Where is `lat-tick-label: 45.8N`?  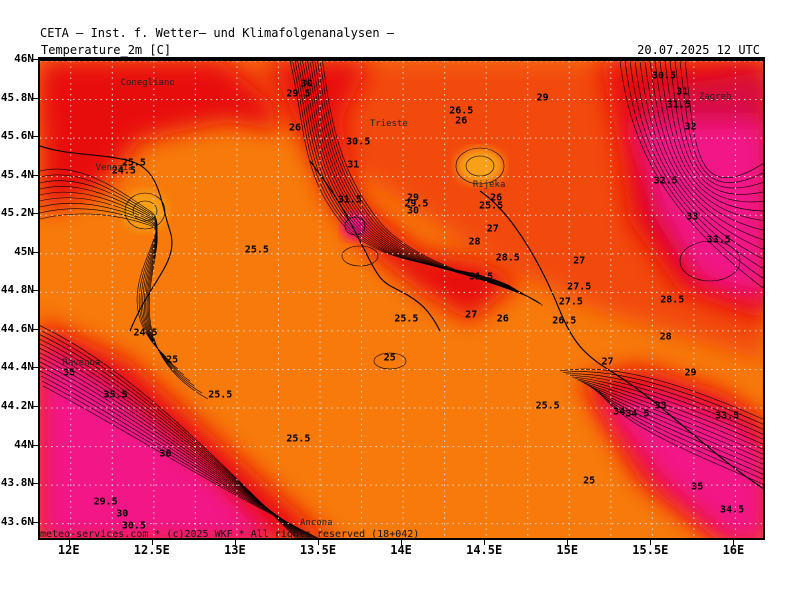
lat-tick-label: 45.8N is located at coordinates (17, 97).